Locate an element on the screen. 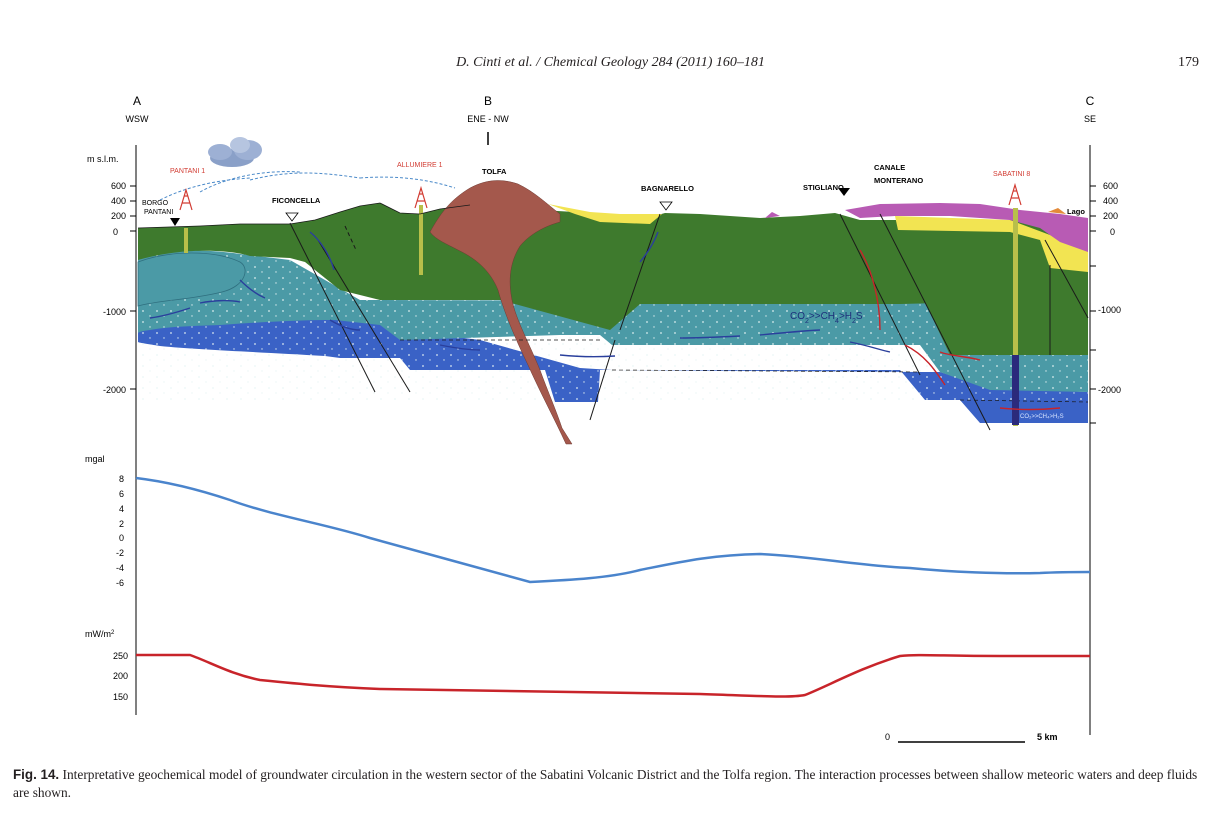 The image size is (1221, 826). locality-allumiere-1: ALLUMIERE 1 is located at coordinates (420, 165).